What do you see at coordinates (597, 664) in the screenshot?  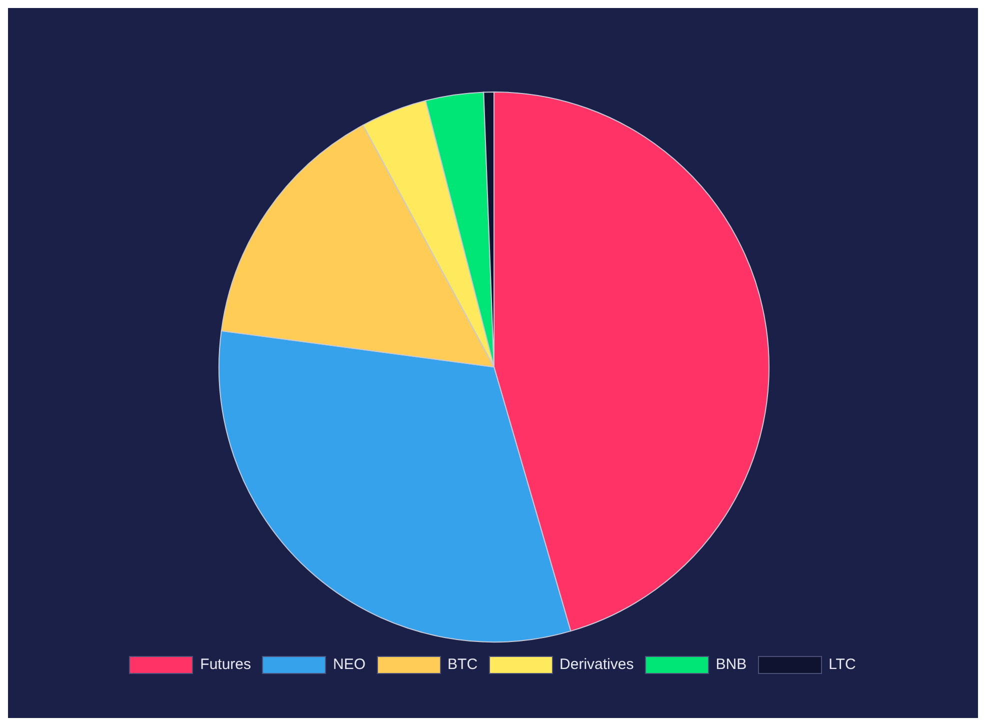 I see `legend-label: Derivatives` at bounding box center [597, 664].